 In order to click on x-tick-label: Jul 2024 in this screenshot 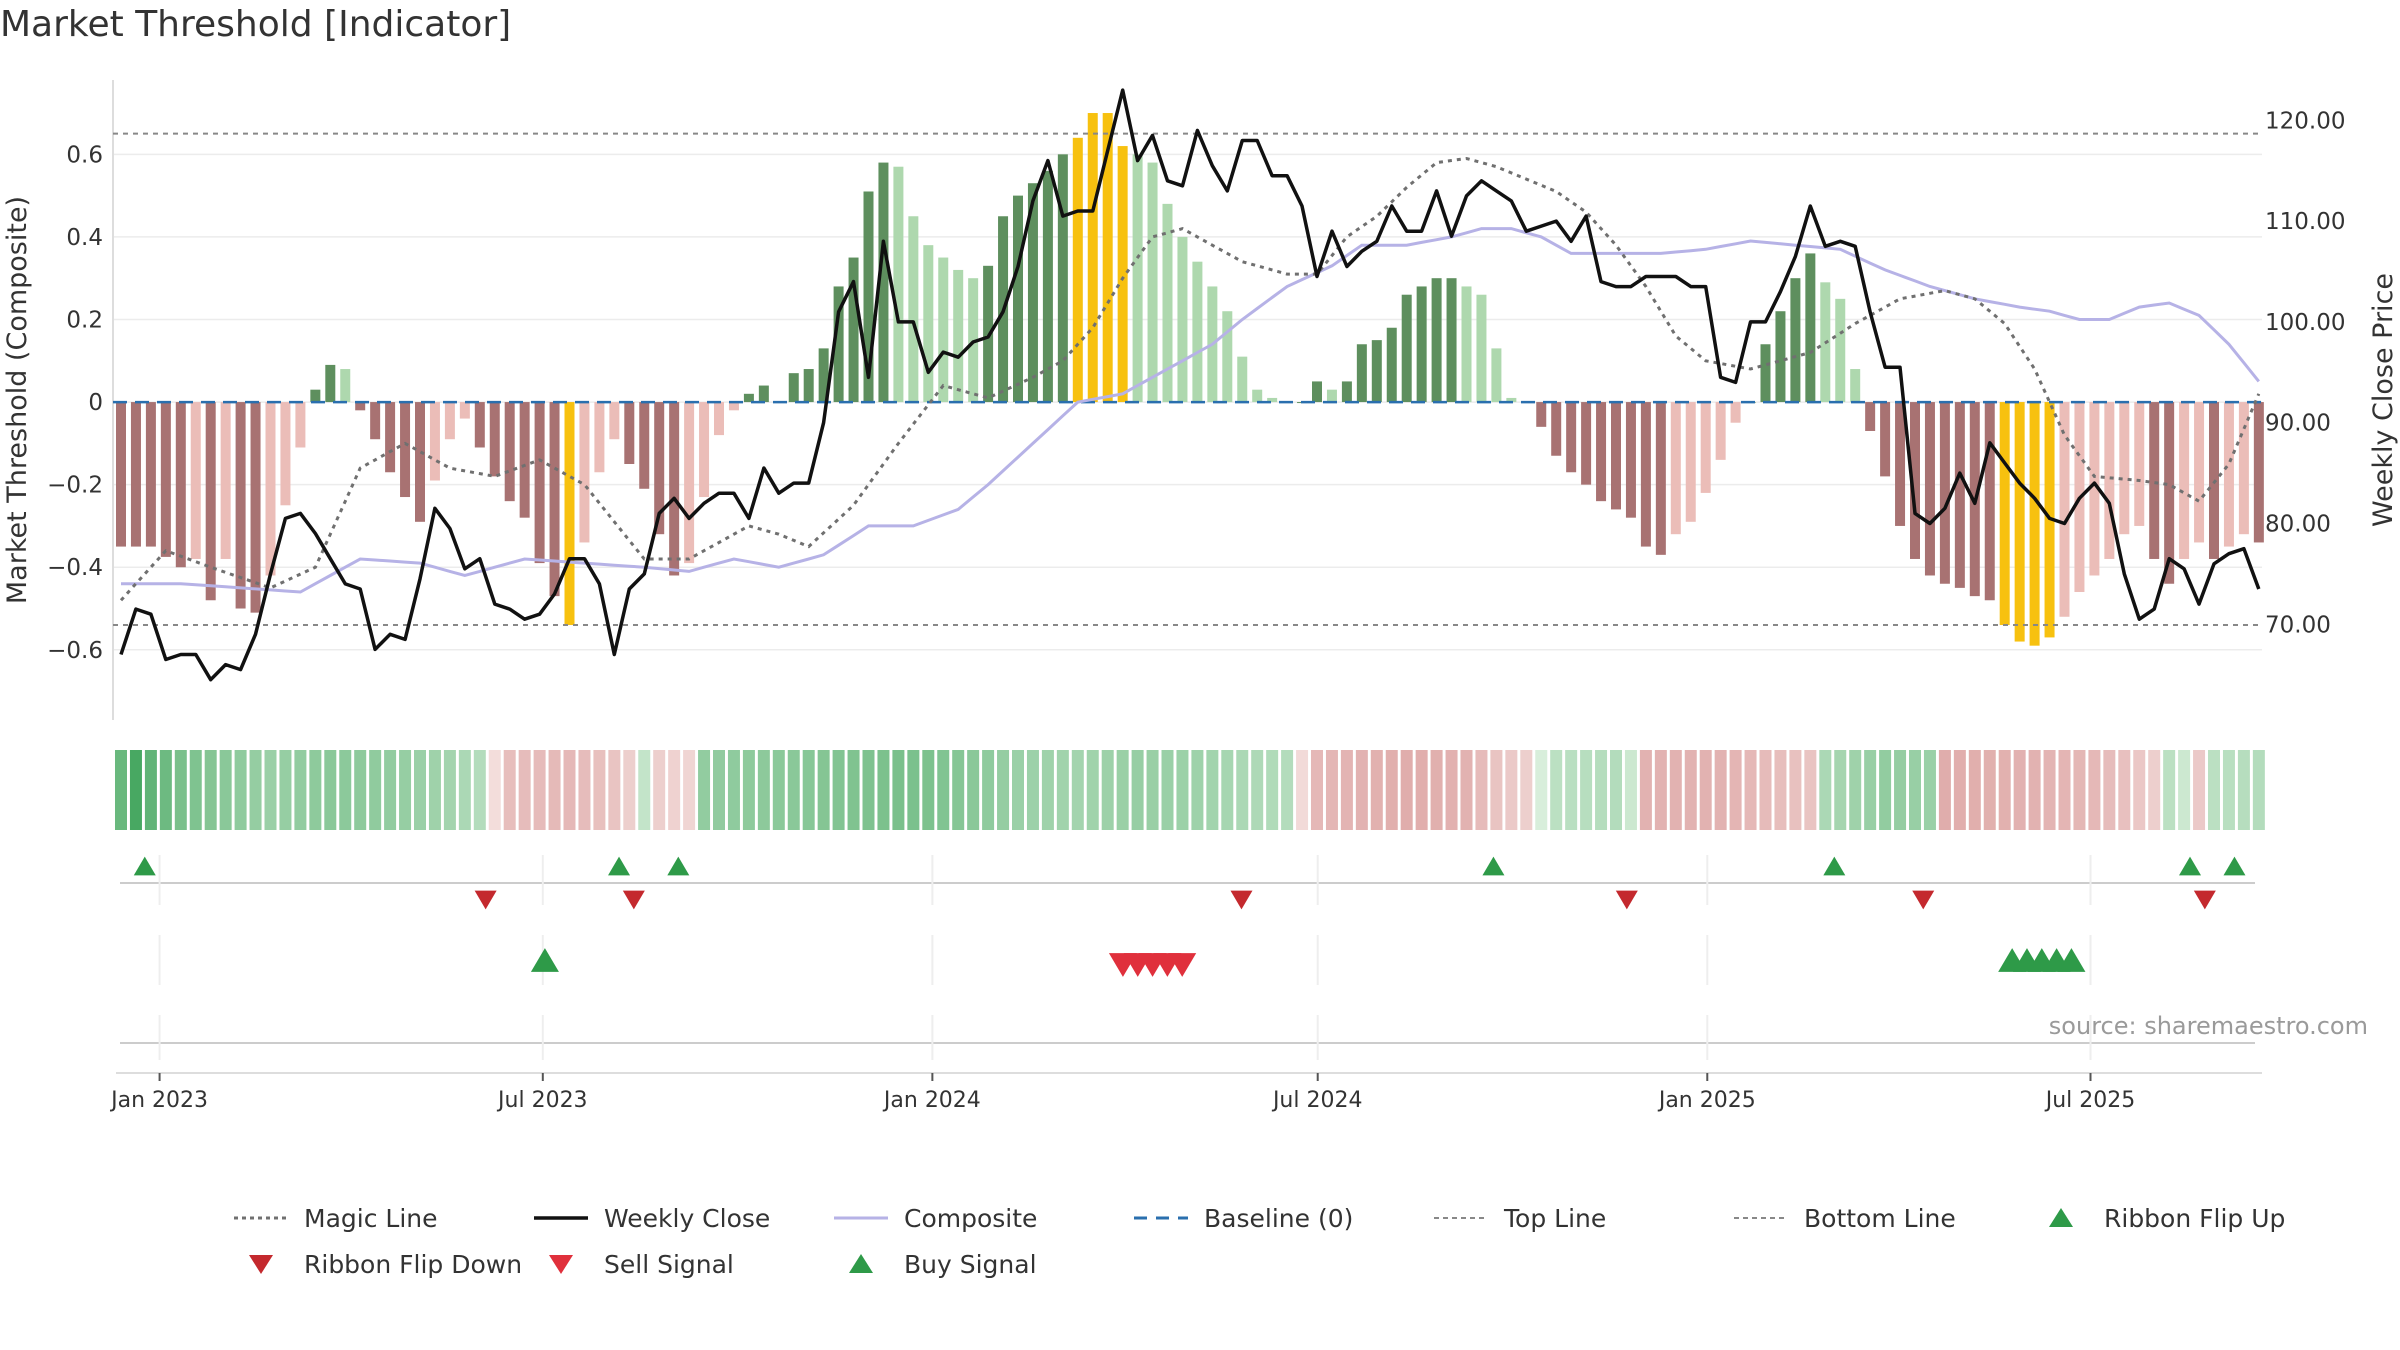, I will do `click(1317, 1100)`.